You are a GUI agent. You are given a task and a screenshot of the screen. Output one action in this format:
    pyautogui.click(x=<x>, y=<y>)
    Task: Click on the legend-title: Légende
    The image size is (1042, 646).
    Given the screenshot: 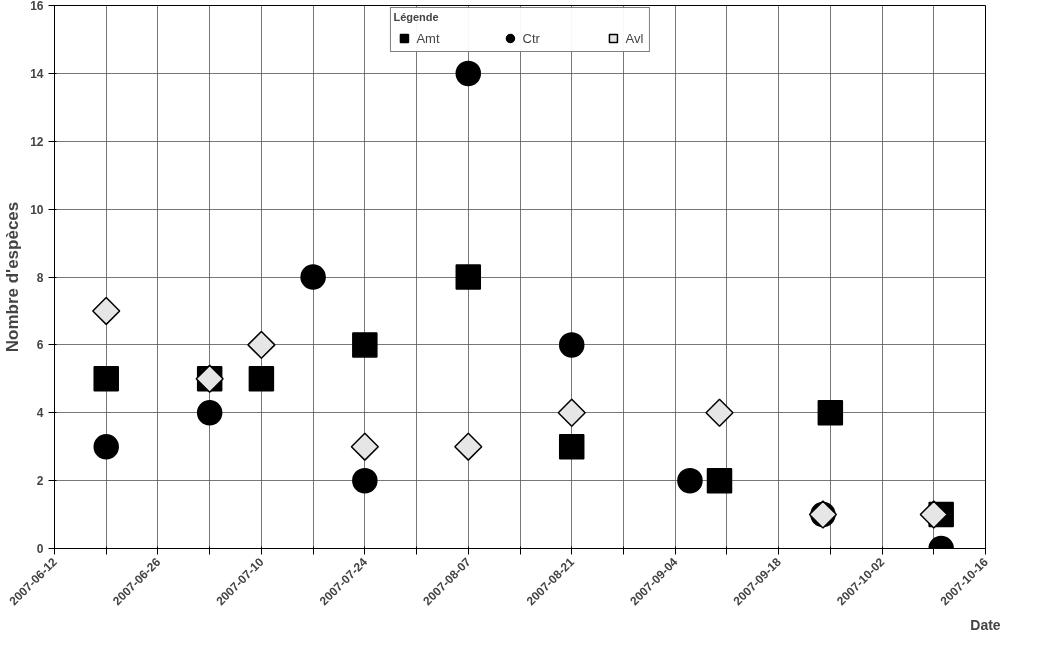 What is the action you would take?
    pyautogui.click(x=416, y=17)
    